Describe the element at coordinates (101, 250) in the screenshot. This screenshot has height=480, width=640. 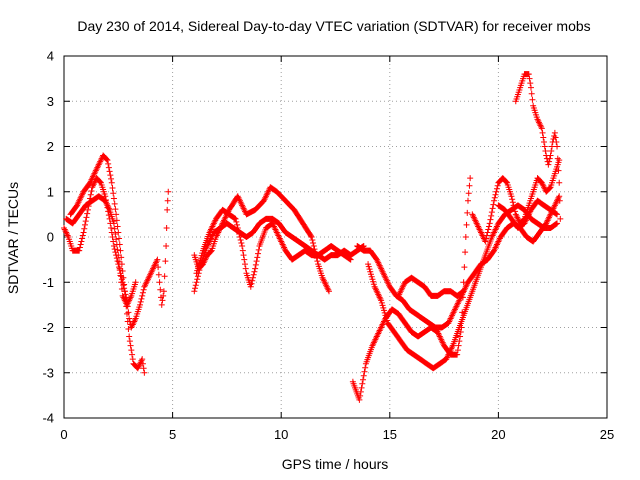
I see `data-series-sat-c` at that location.